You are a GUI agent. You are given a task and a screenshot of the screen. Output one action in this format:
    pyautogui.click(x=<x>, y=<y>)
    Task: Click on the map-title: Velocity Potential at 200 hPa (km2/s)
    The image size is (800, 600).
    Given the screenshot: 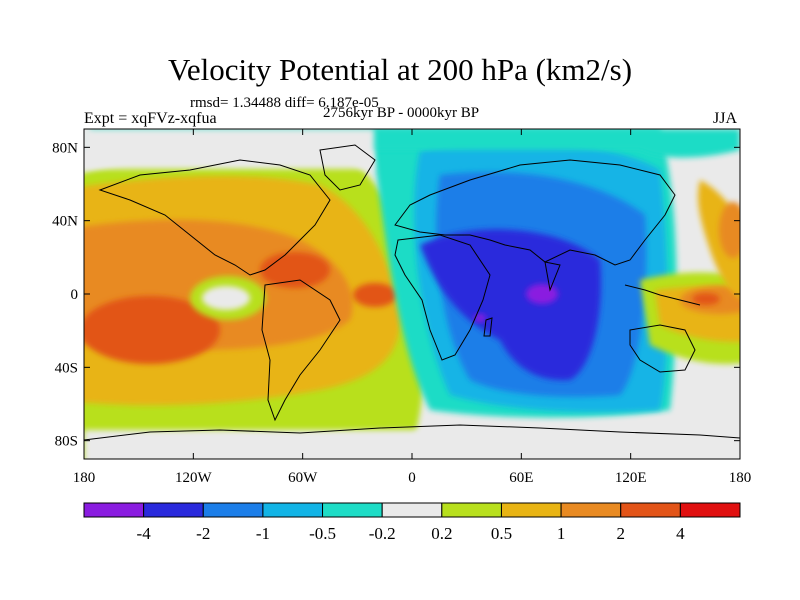 What is the action you would take?
    pyautogui.click(x=400, y=69)
    